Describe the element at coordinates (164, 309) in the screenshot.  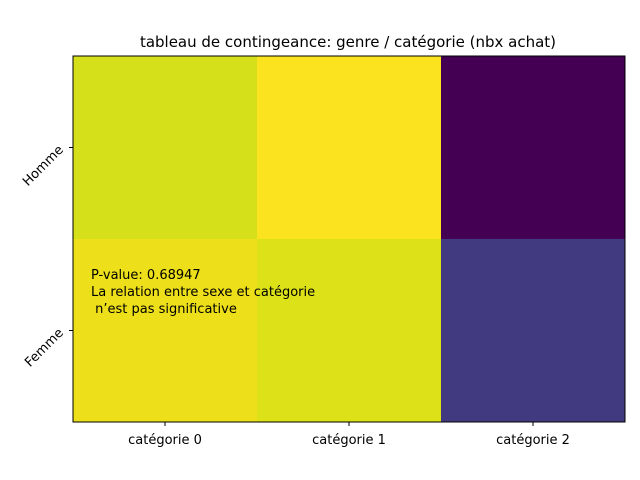
I see `annotation-line: n’est pas significative` at that location.